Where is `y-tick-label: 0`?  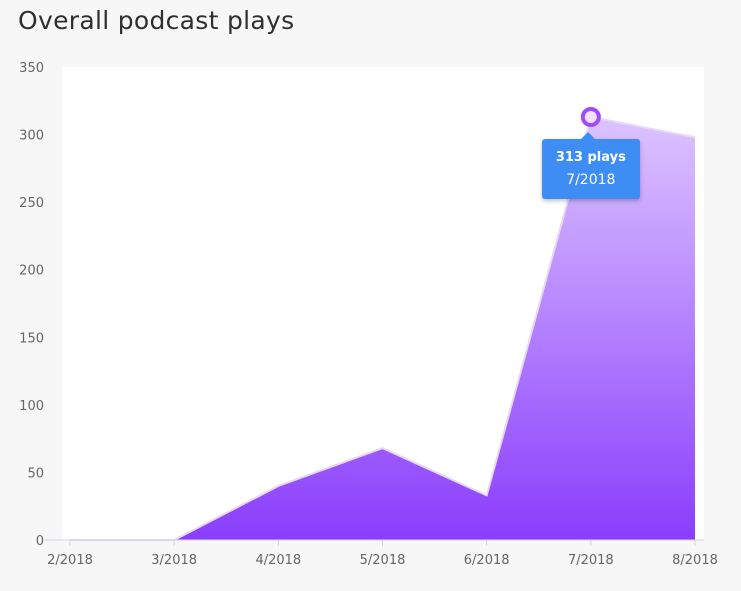
y-tick-label: 0 is located at coordinates (40, 541).